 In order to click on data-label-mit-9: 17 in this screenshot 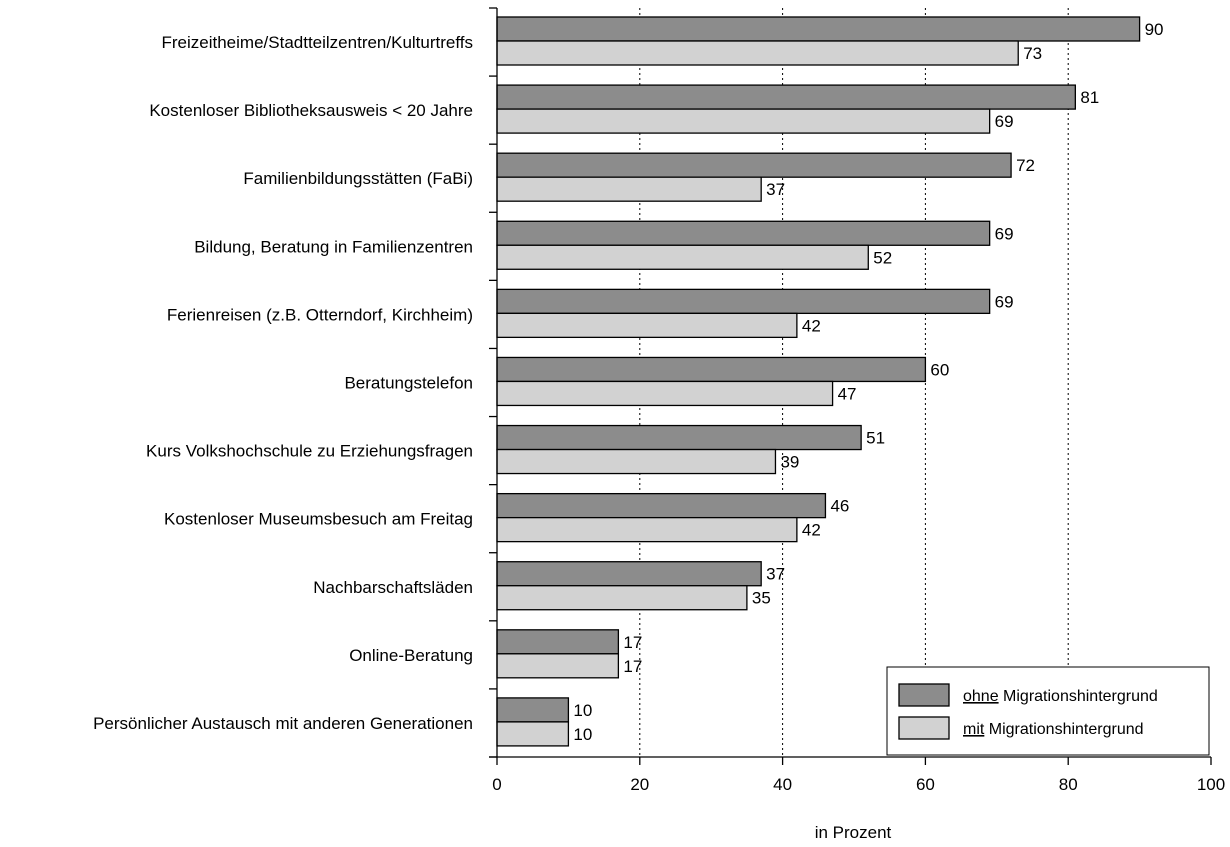, I will do `click(632, 666)`.